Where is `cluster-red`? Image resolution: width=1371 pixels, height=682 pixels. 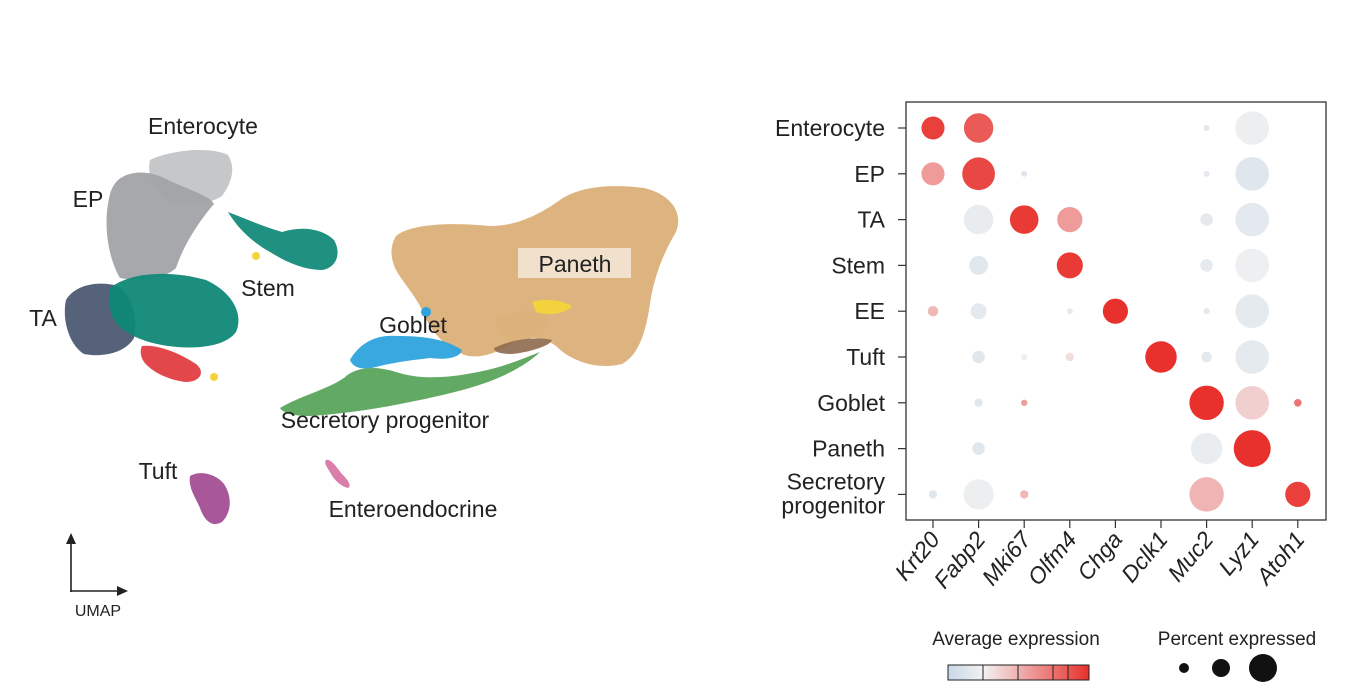 cluster-red is located at coordinates (170, 363).